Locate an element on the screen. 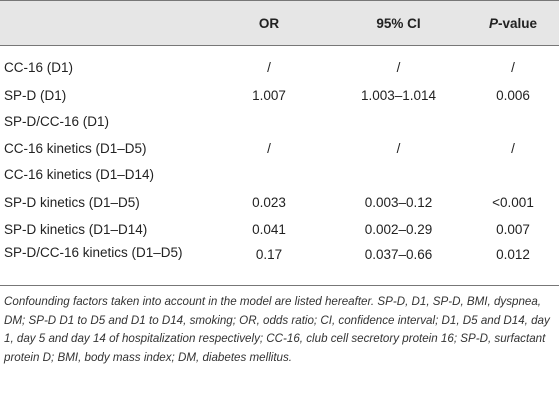  header-p-rest: -value is located at coordinates (517, 23).